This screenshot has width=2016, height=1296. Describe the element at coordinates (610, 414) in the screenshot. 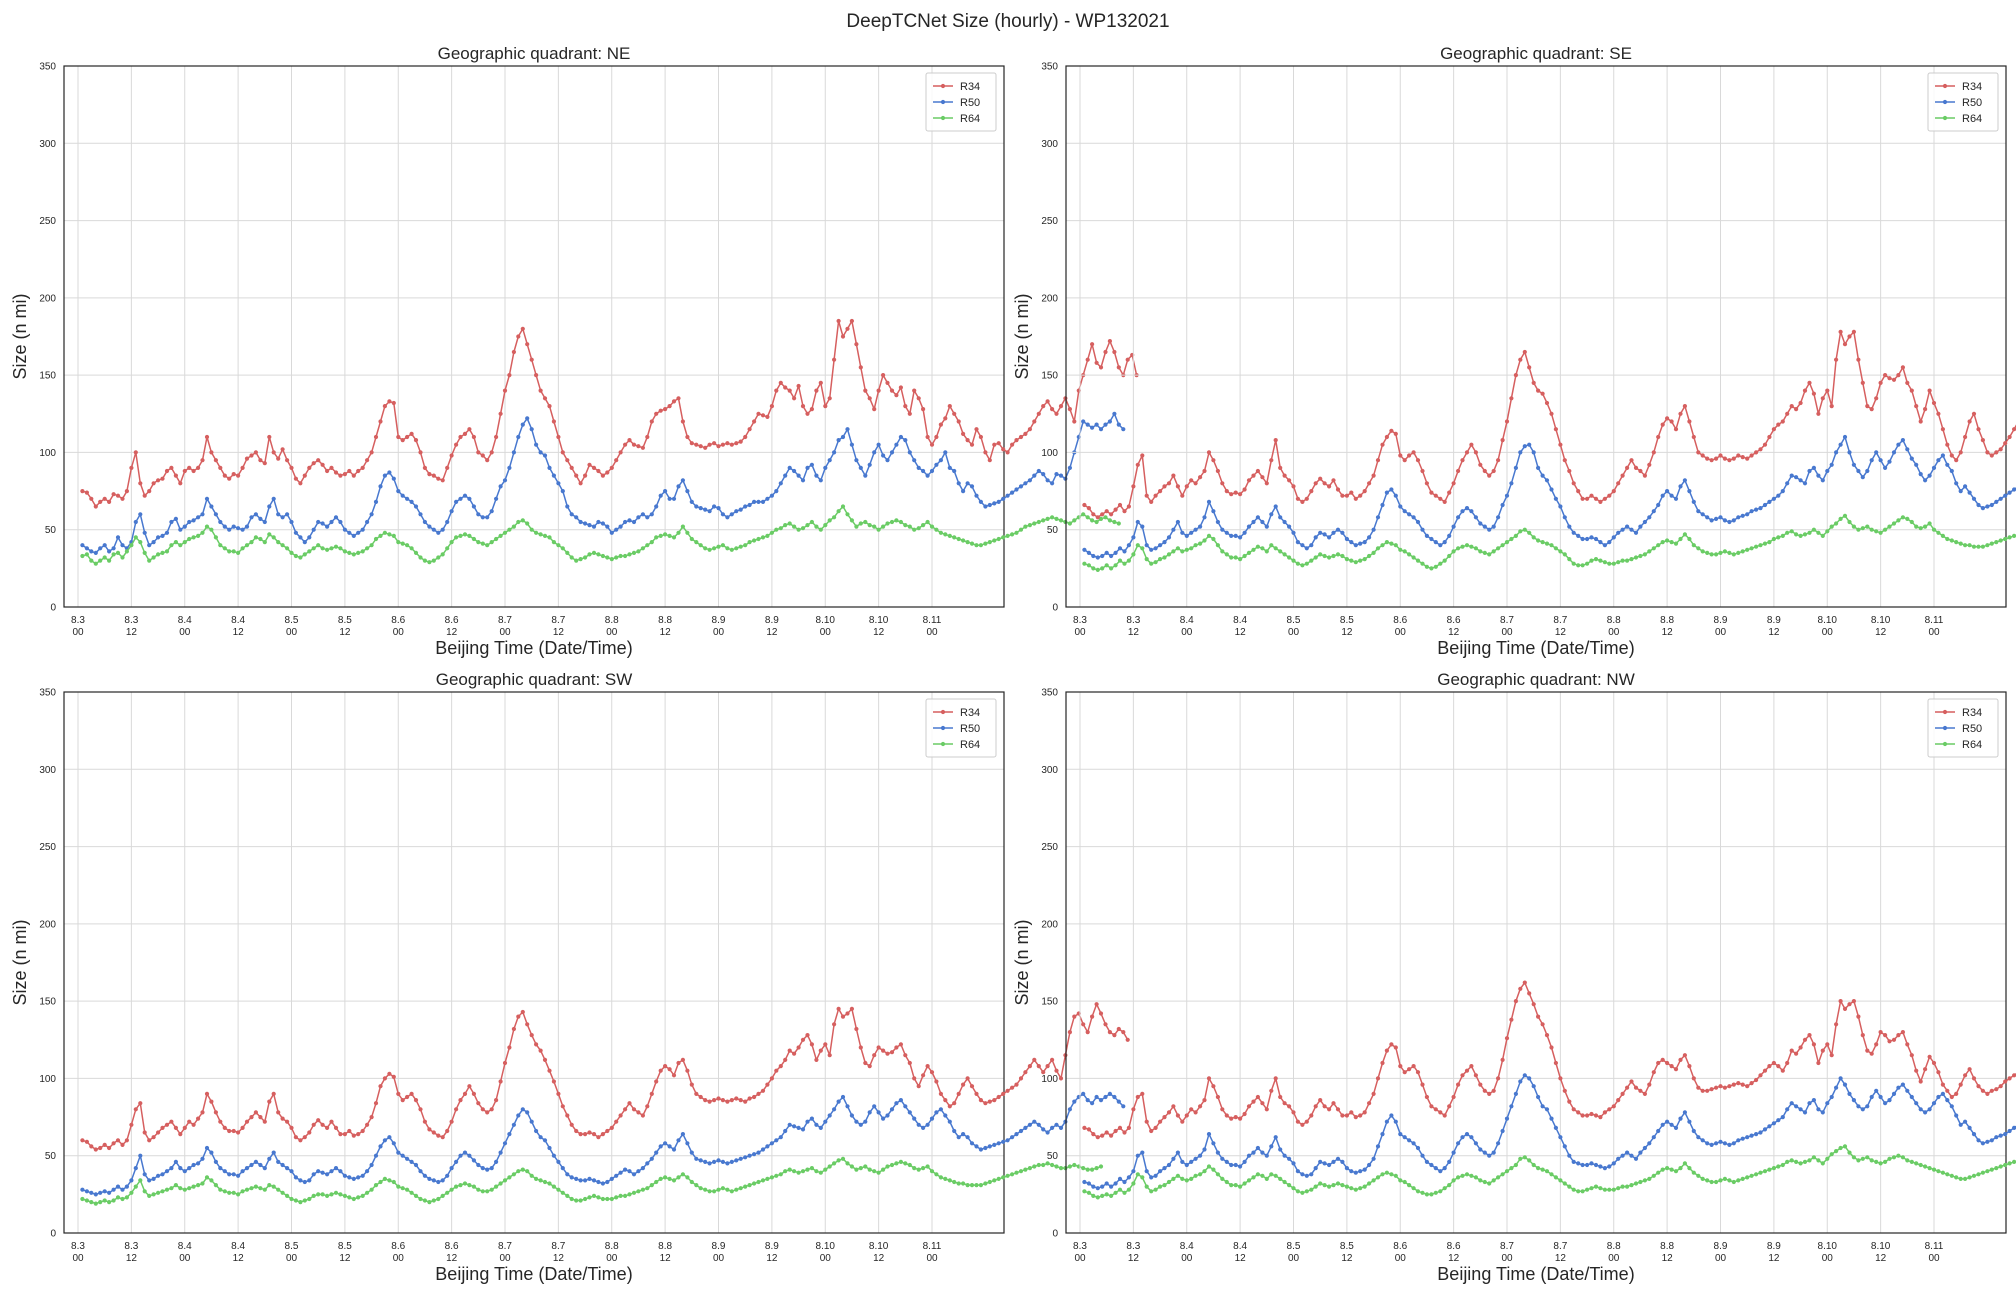

I see `series-line` at that location.